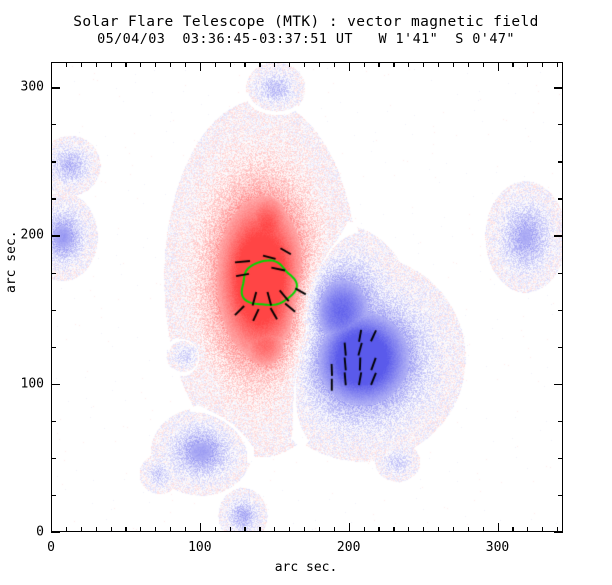 The image size is (612, 585). I want to click on x-tick-label-300: 300, so click(497, 547).